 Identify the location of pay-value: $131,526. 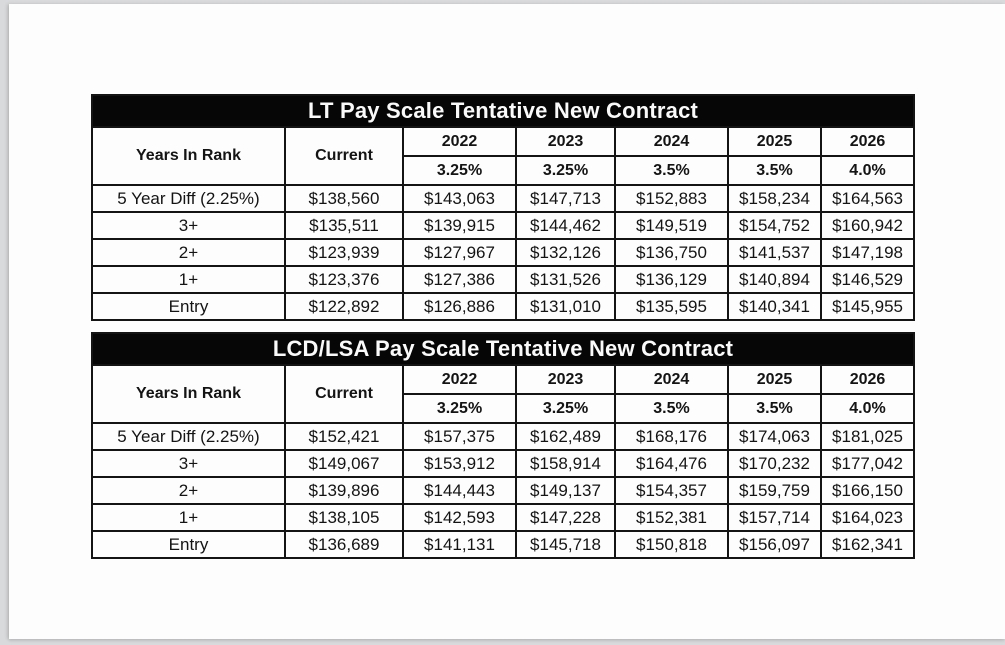
(565, 279).